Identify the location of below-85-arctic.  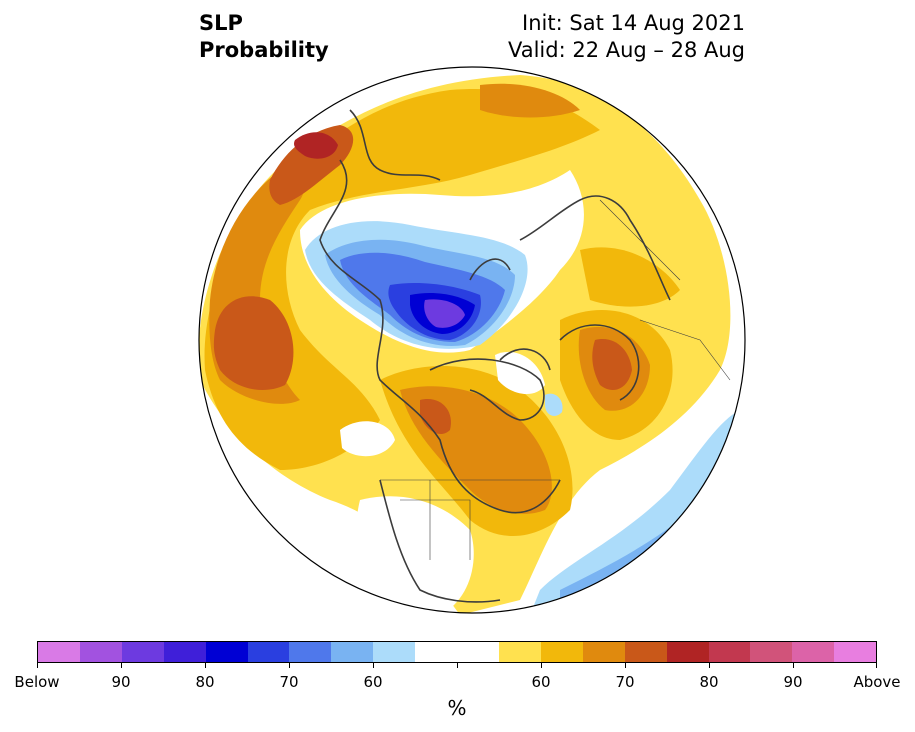
(444, 313).